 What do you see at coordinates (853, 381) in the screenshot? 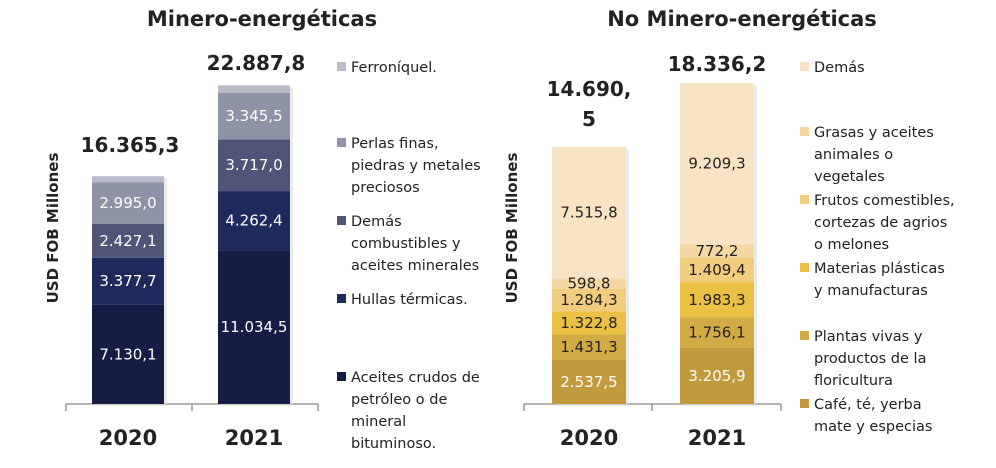
I see `legend-label: floricultura` at bounding box center [853, 381].